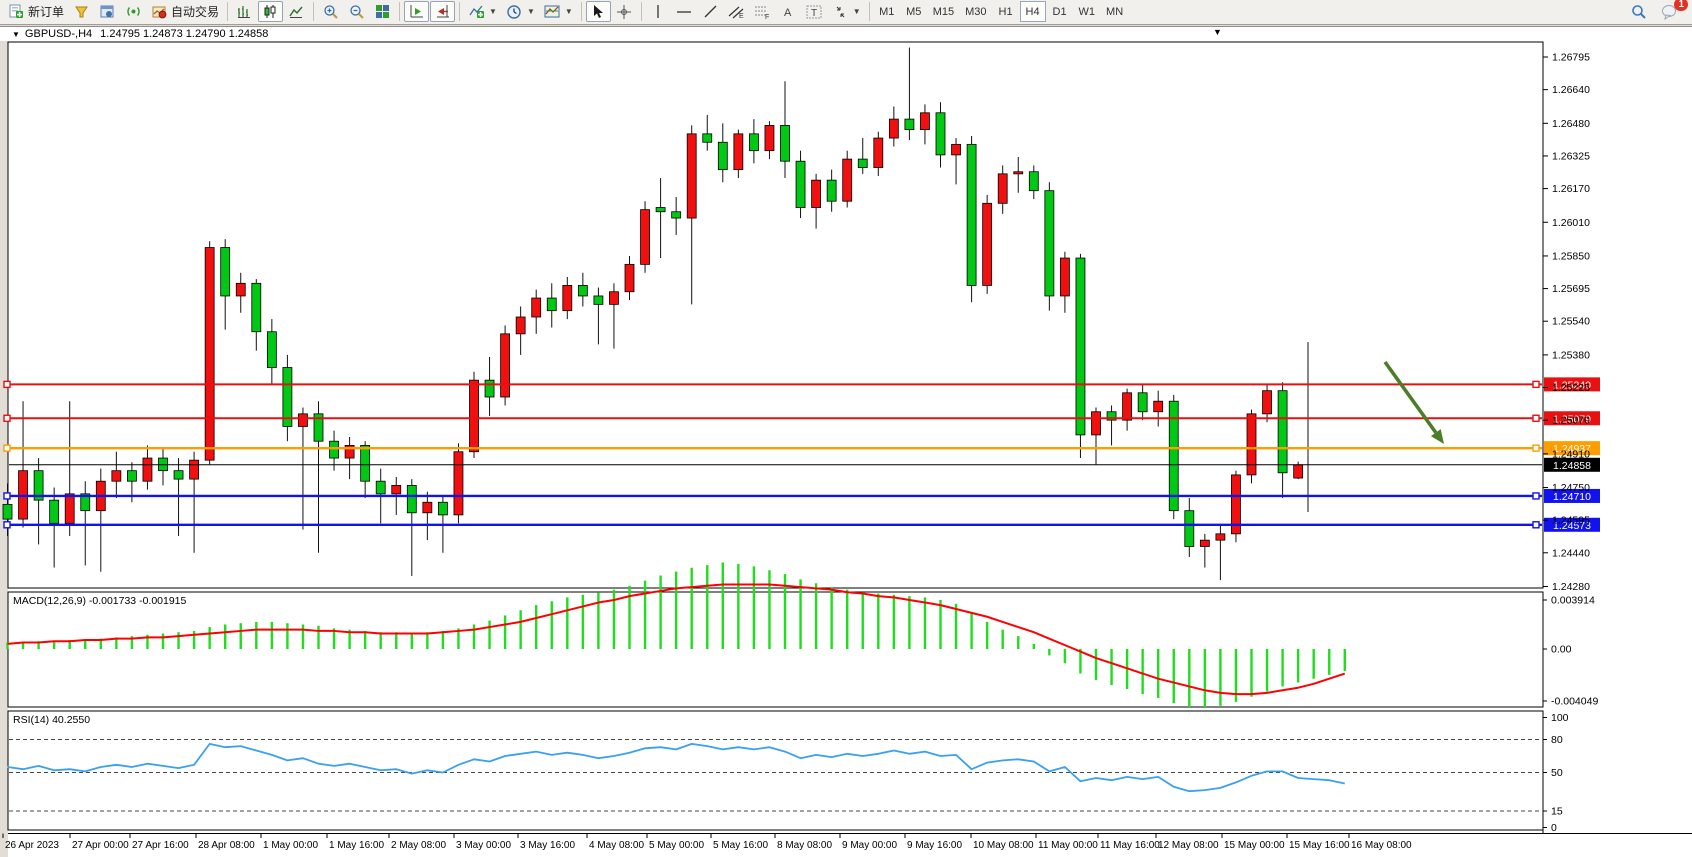  What do you see at coordinates (382, 11) in the screenshot?
I see `tile-windows-button` at bounding box center [382, 11].